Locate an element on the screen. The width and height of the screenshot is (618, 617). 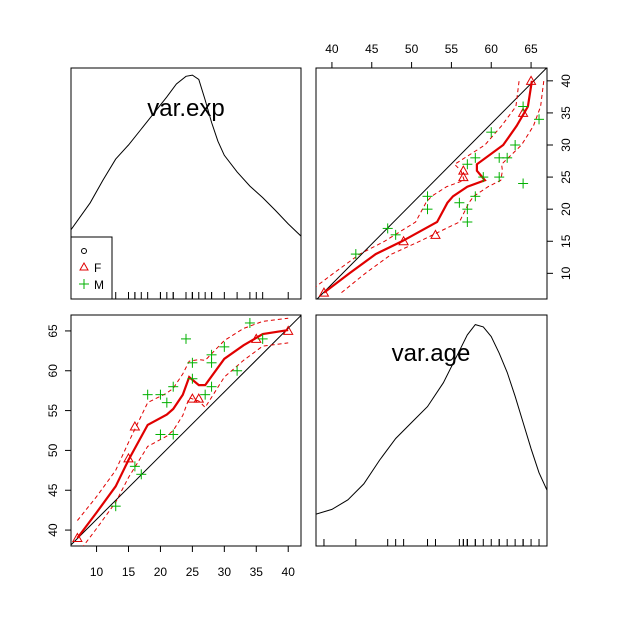
rug-var-exp is located at coordinates (182, 295).